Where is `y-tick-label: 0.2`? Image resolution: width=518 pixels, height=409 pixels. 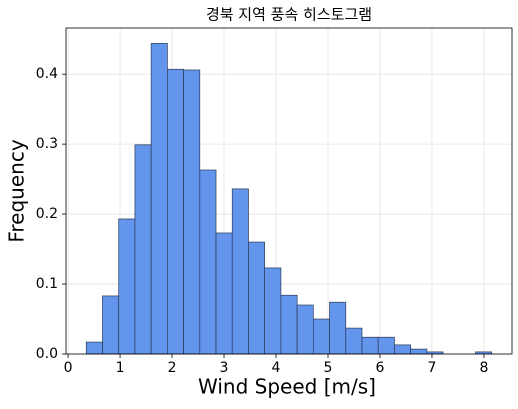 y-tick-label: 0.2 is located at coordinates (47, 214).